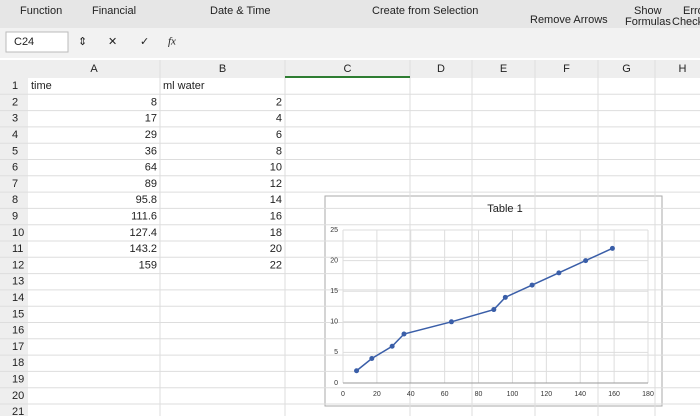 This screenshot has width=700, height=416. What do you see at coordinates (445, 394) in the screenshot?
I see `x-tick-label: 60` at bounding box center [445, 394].